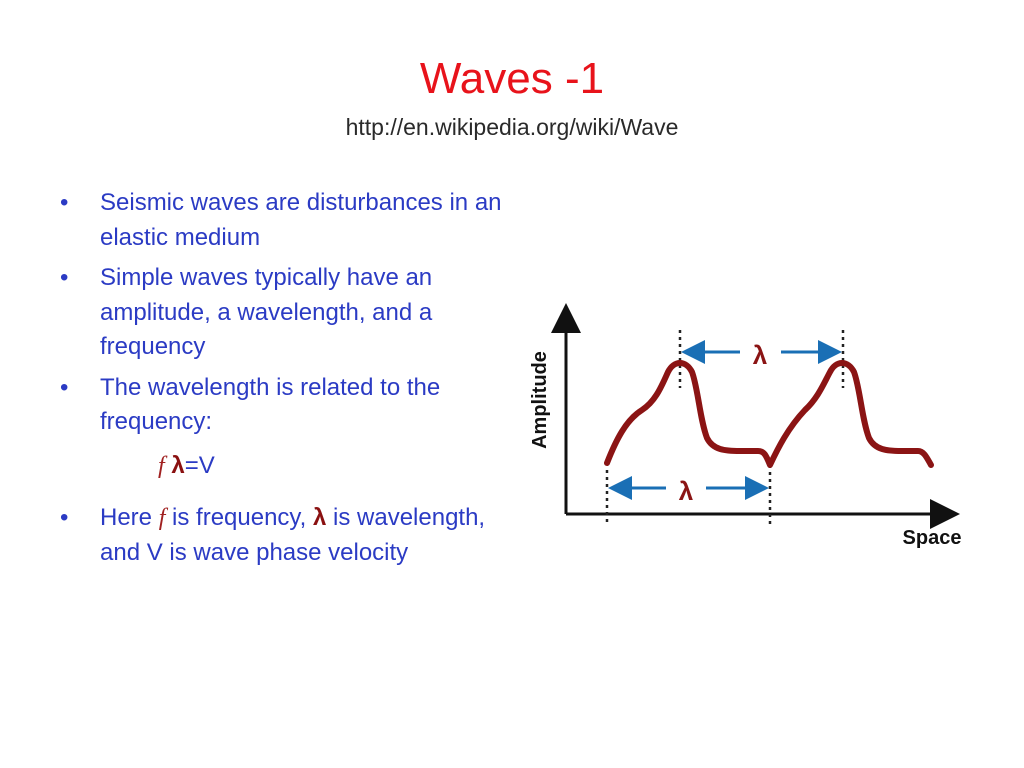  I want to click on wave-curve, so click(769, 414).